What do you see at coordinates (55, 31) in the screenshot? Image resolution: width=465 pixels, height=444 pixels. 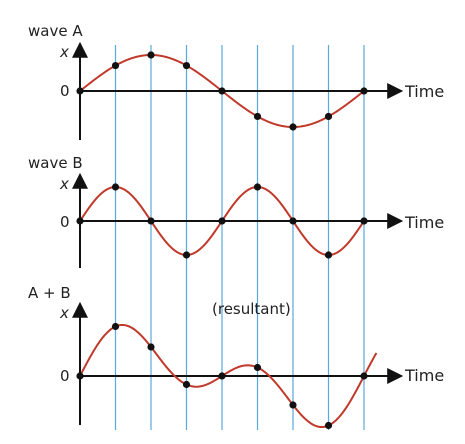 I see `panel-title: wave A` at bounding box center [55, 31].